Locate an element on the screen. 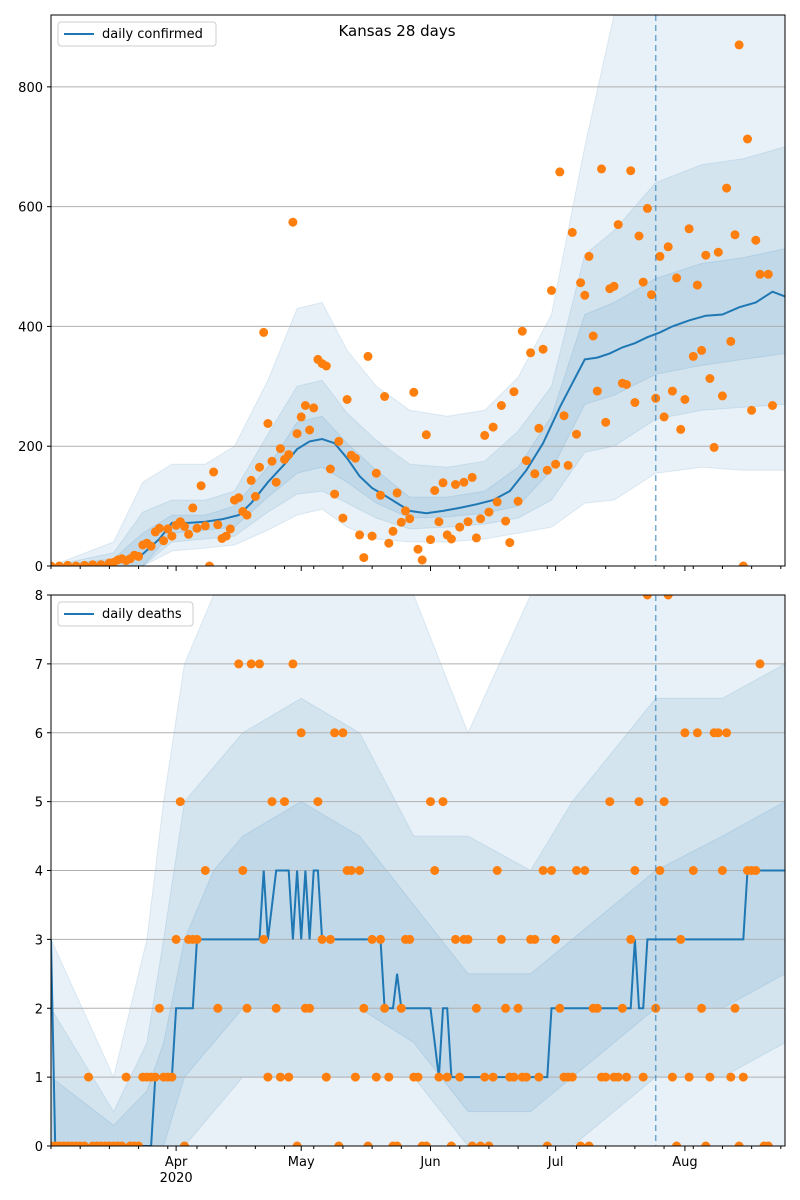  y-tick-label: 2 is located at coordinates (39, 1009).